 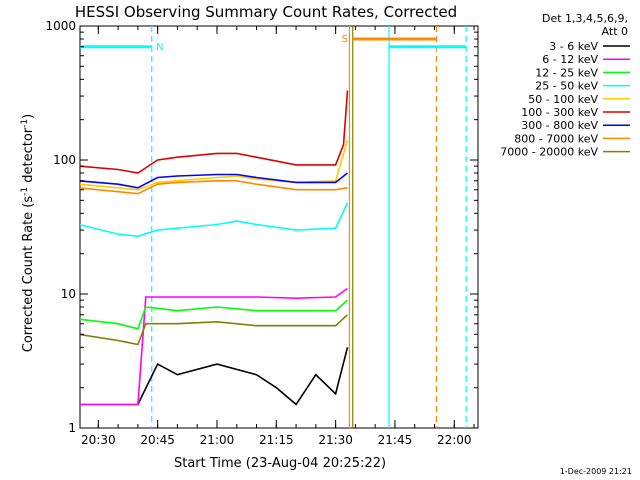 What do you see at coordinates (566, 86) in the screenshot?
I see `legend-label: 25 - 50 keV` at bounding box center [566, 86].